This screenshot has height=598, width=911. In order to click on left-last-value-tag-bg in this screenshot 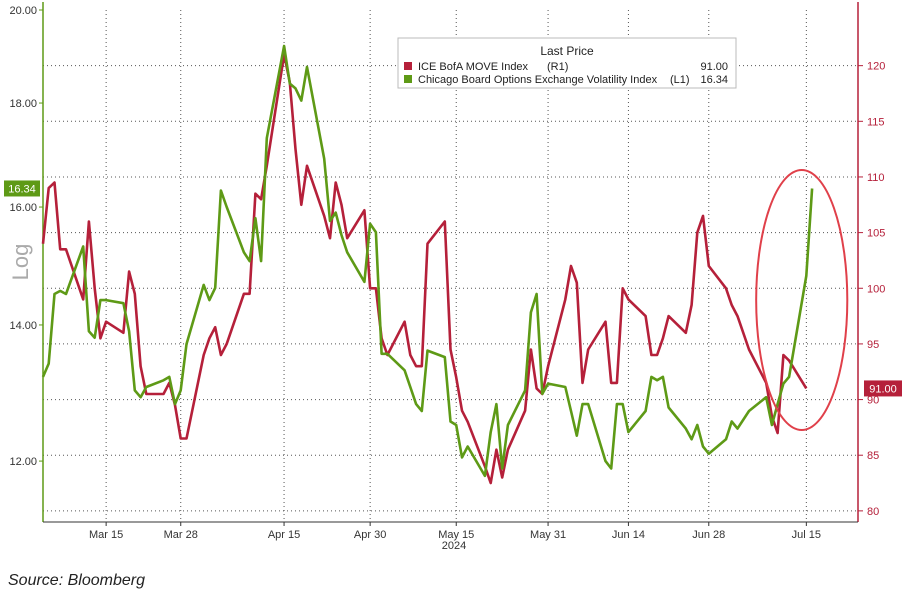, I will do `click(22, 188)`.